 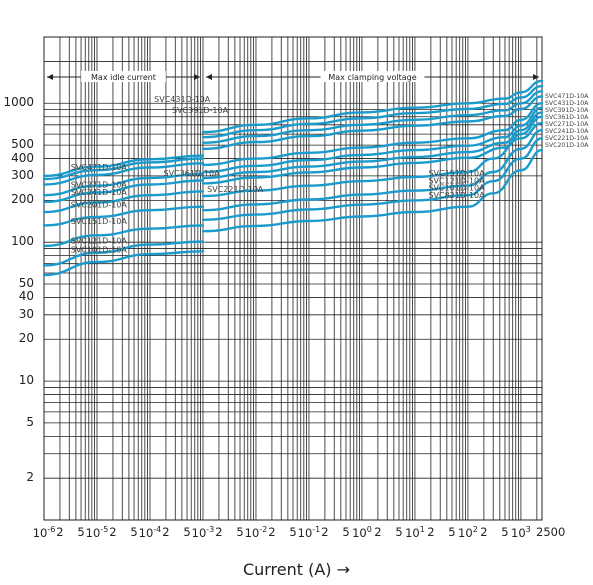 What do you see at coordinates (567, 117) in the screenshot?
I see `series-right-label: SVC361D-10A` at bounding box center [567, 117].